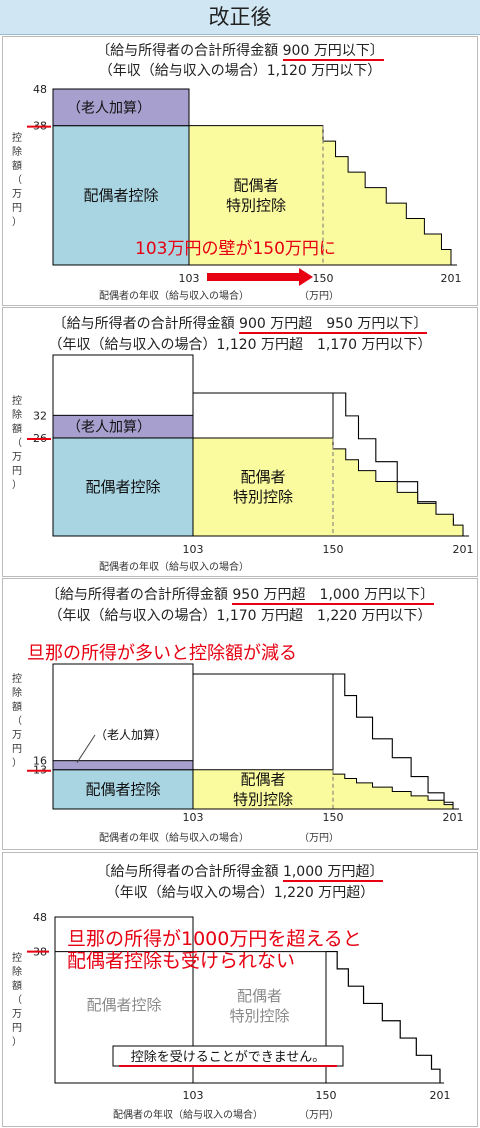 This screenshot has height=1128, width=480. Describe the element at coordinates (123, 765) in the screenshot. I see `elderly-addition-bar` at that location.